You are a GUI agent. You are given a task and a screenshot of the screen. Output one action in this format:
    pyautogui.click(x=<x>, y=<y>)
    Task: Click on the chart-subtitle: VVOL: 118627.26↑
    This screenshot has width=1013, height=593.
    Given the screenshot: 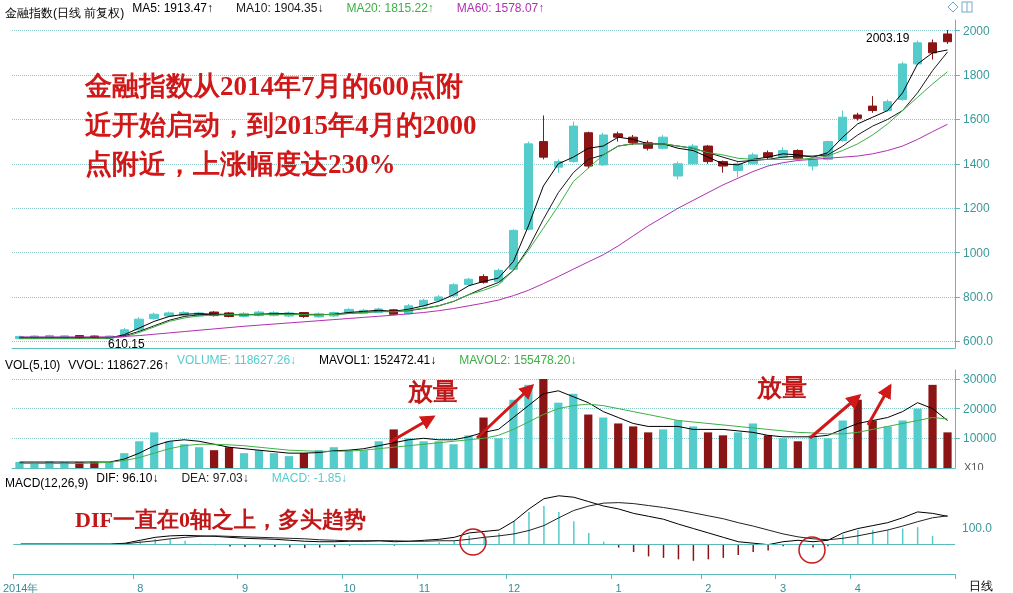 What is the action you would take?
    pyautogui.click(x=118, y=365)
    